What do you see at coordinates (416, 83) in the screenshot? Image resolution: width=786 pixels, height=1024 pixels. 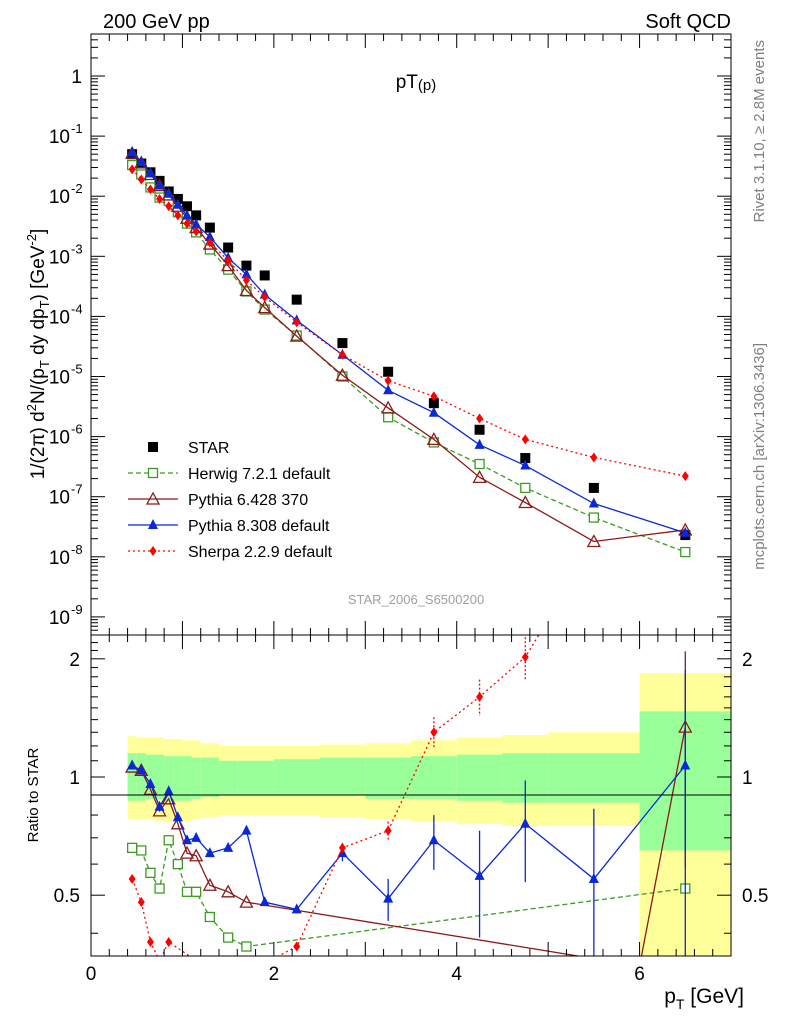 I see `main-title: pT(p)` at bounding box center [416, 83].